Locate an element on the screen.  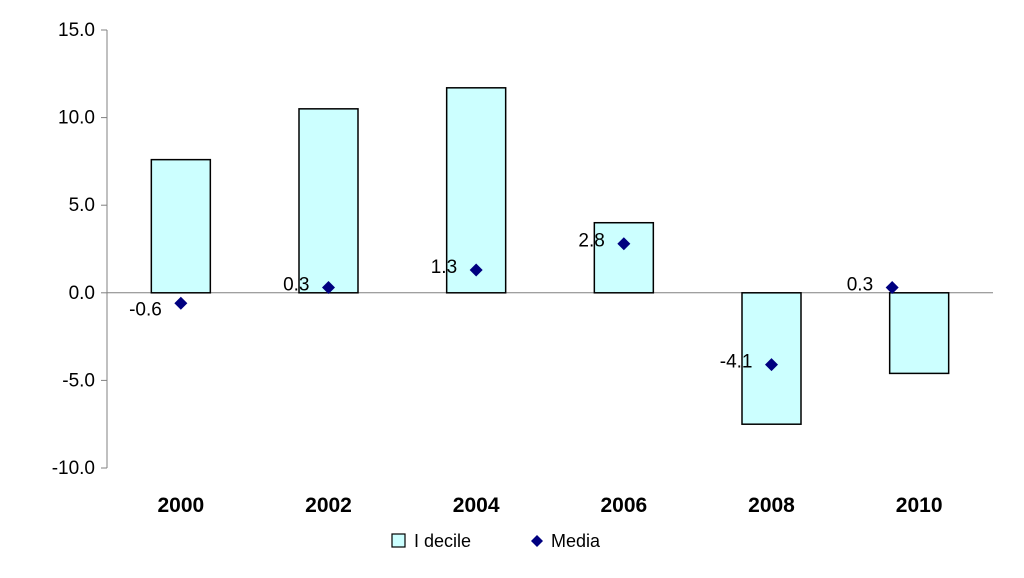
y-tick-label: 15.0 is located at coordinates (76, 30).